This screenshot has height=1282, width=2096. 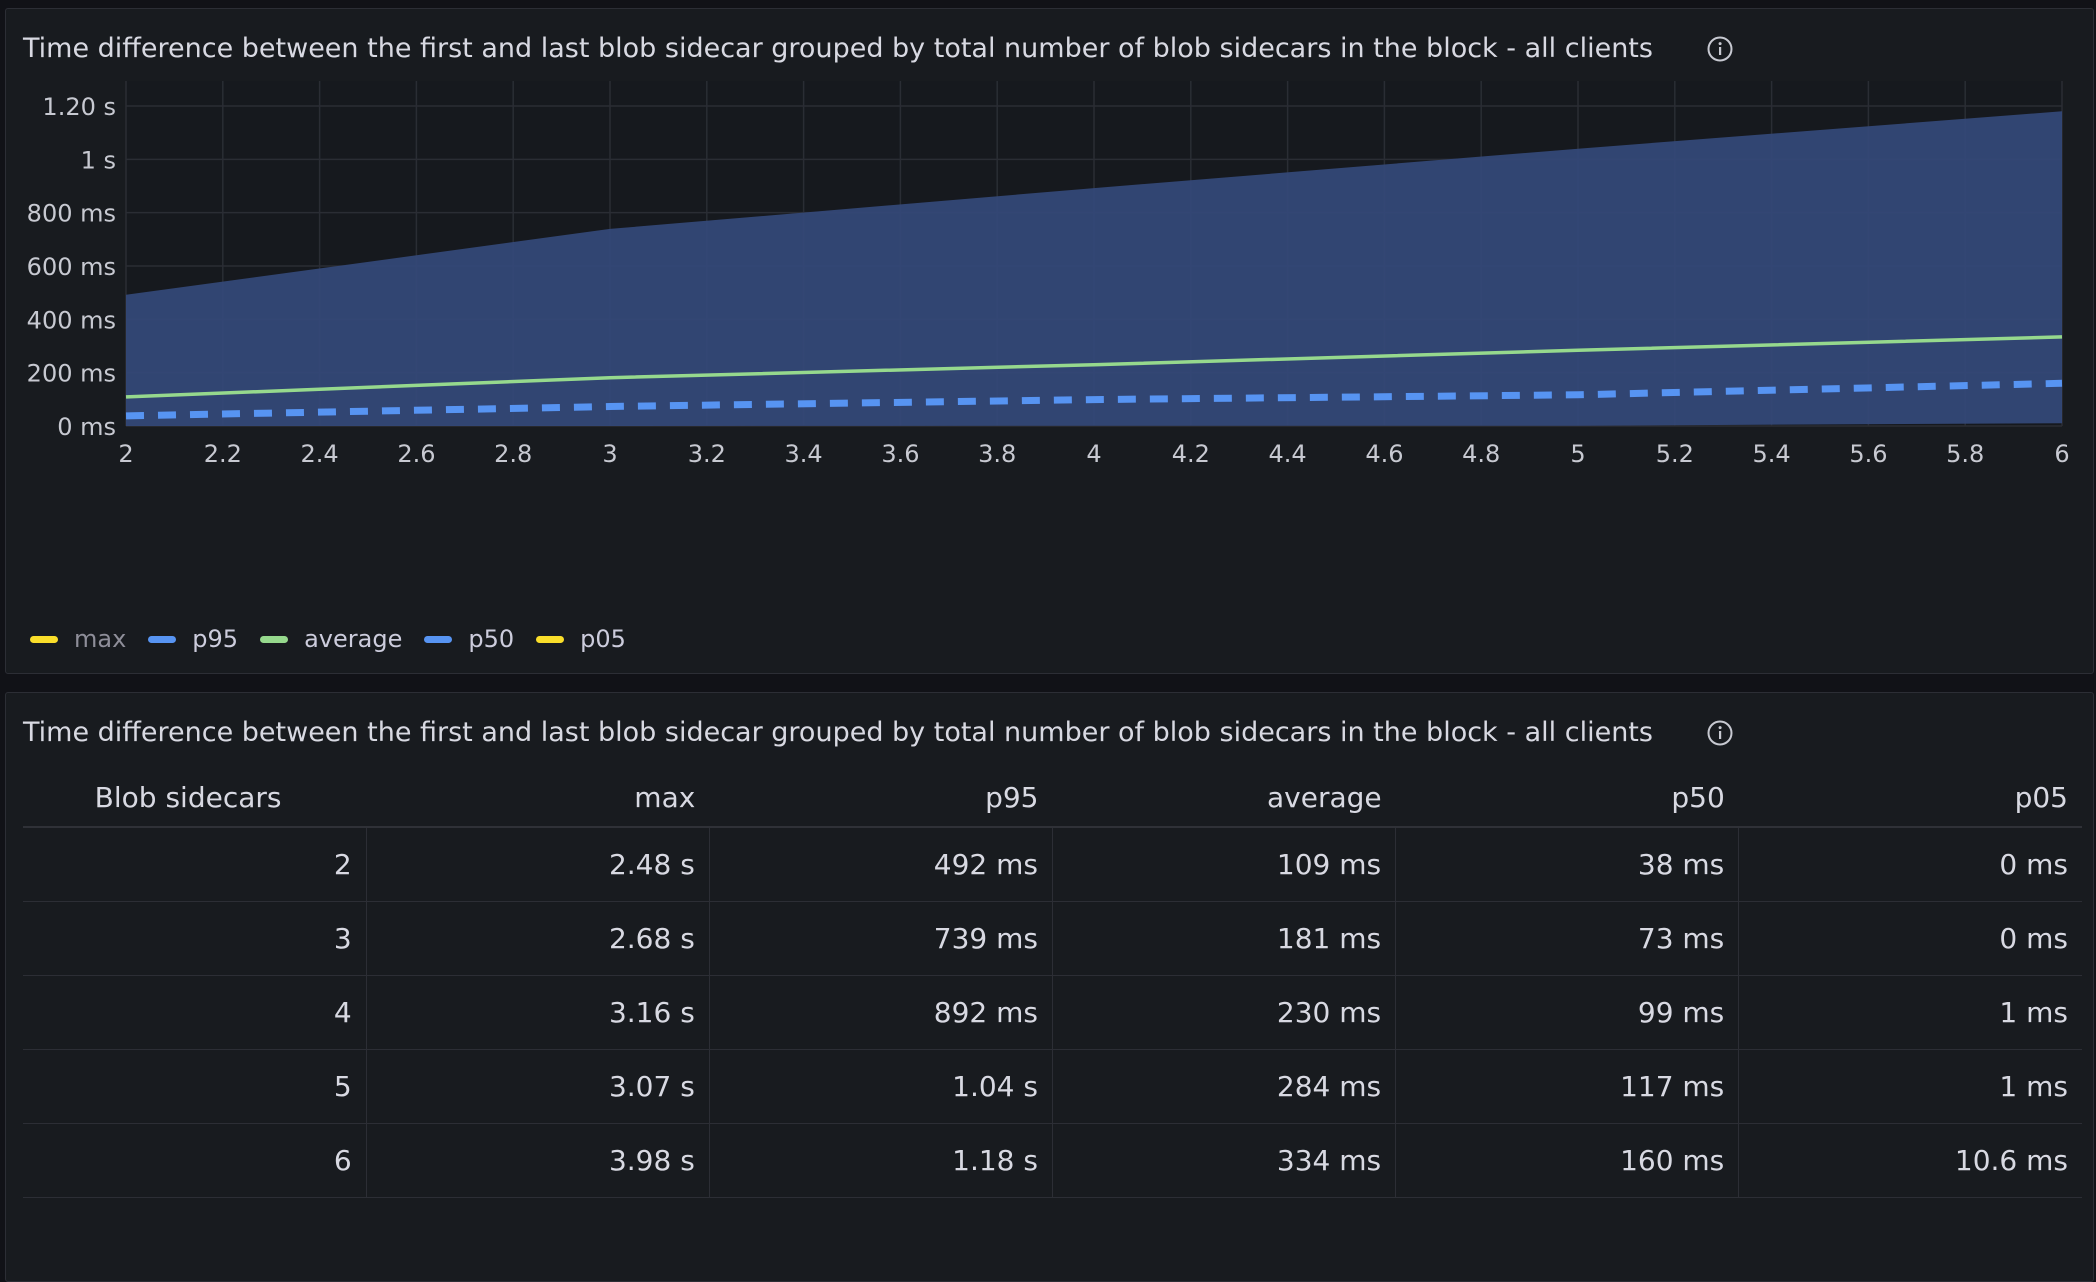 I want to click on table-header-row: Blob sidecars max p95 average p50 p05, so click(x=1052, y=798).